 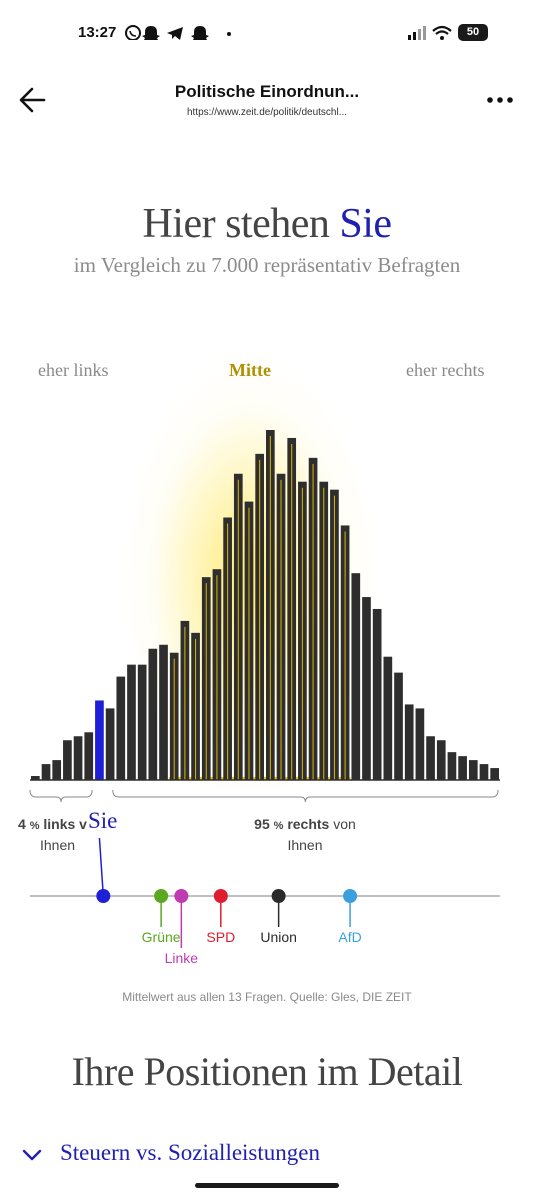 I want to click on signal-icon, so click(x=417, y=33).